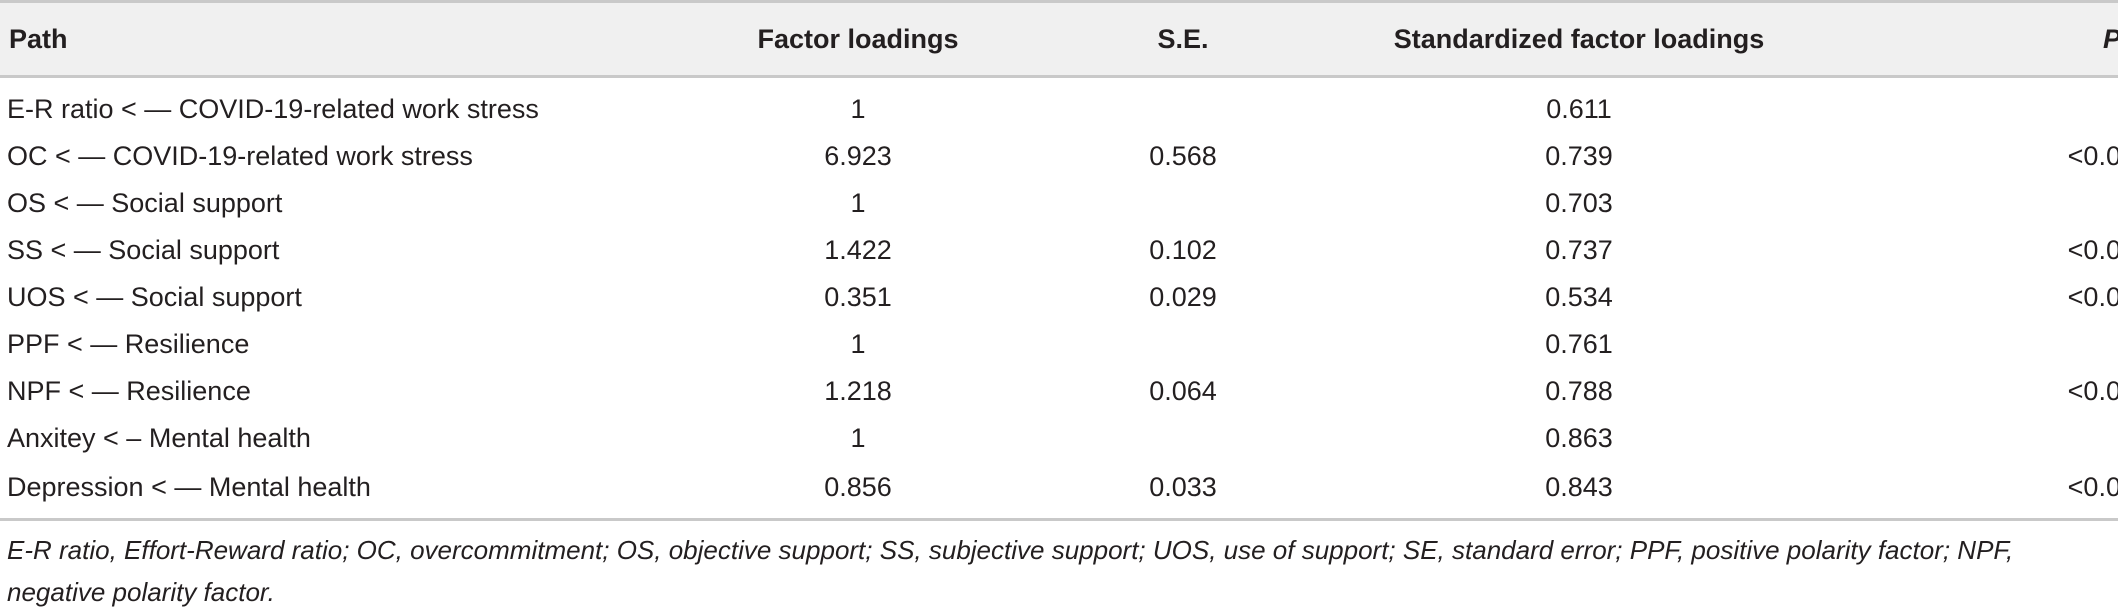  I want to click on cell-factor-loading: 0.351, so click(858, 297).